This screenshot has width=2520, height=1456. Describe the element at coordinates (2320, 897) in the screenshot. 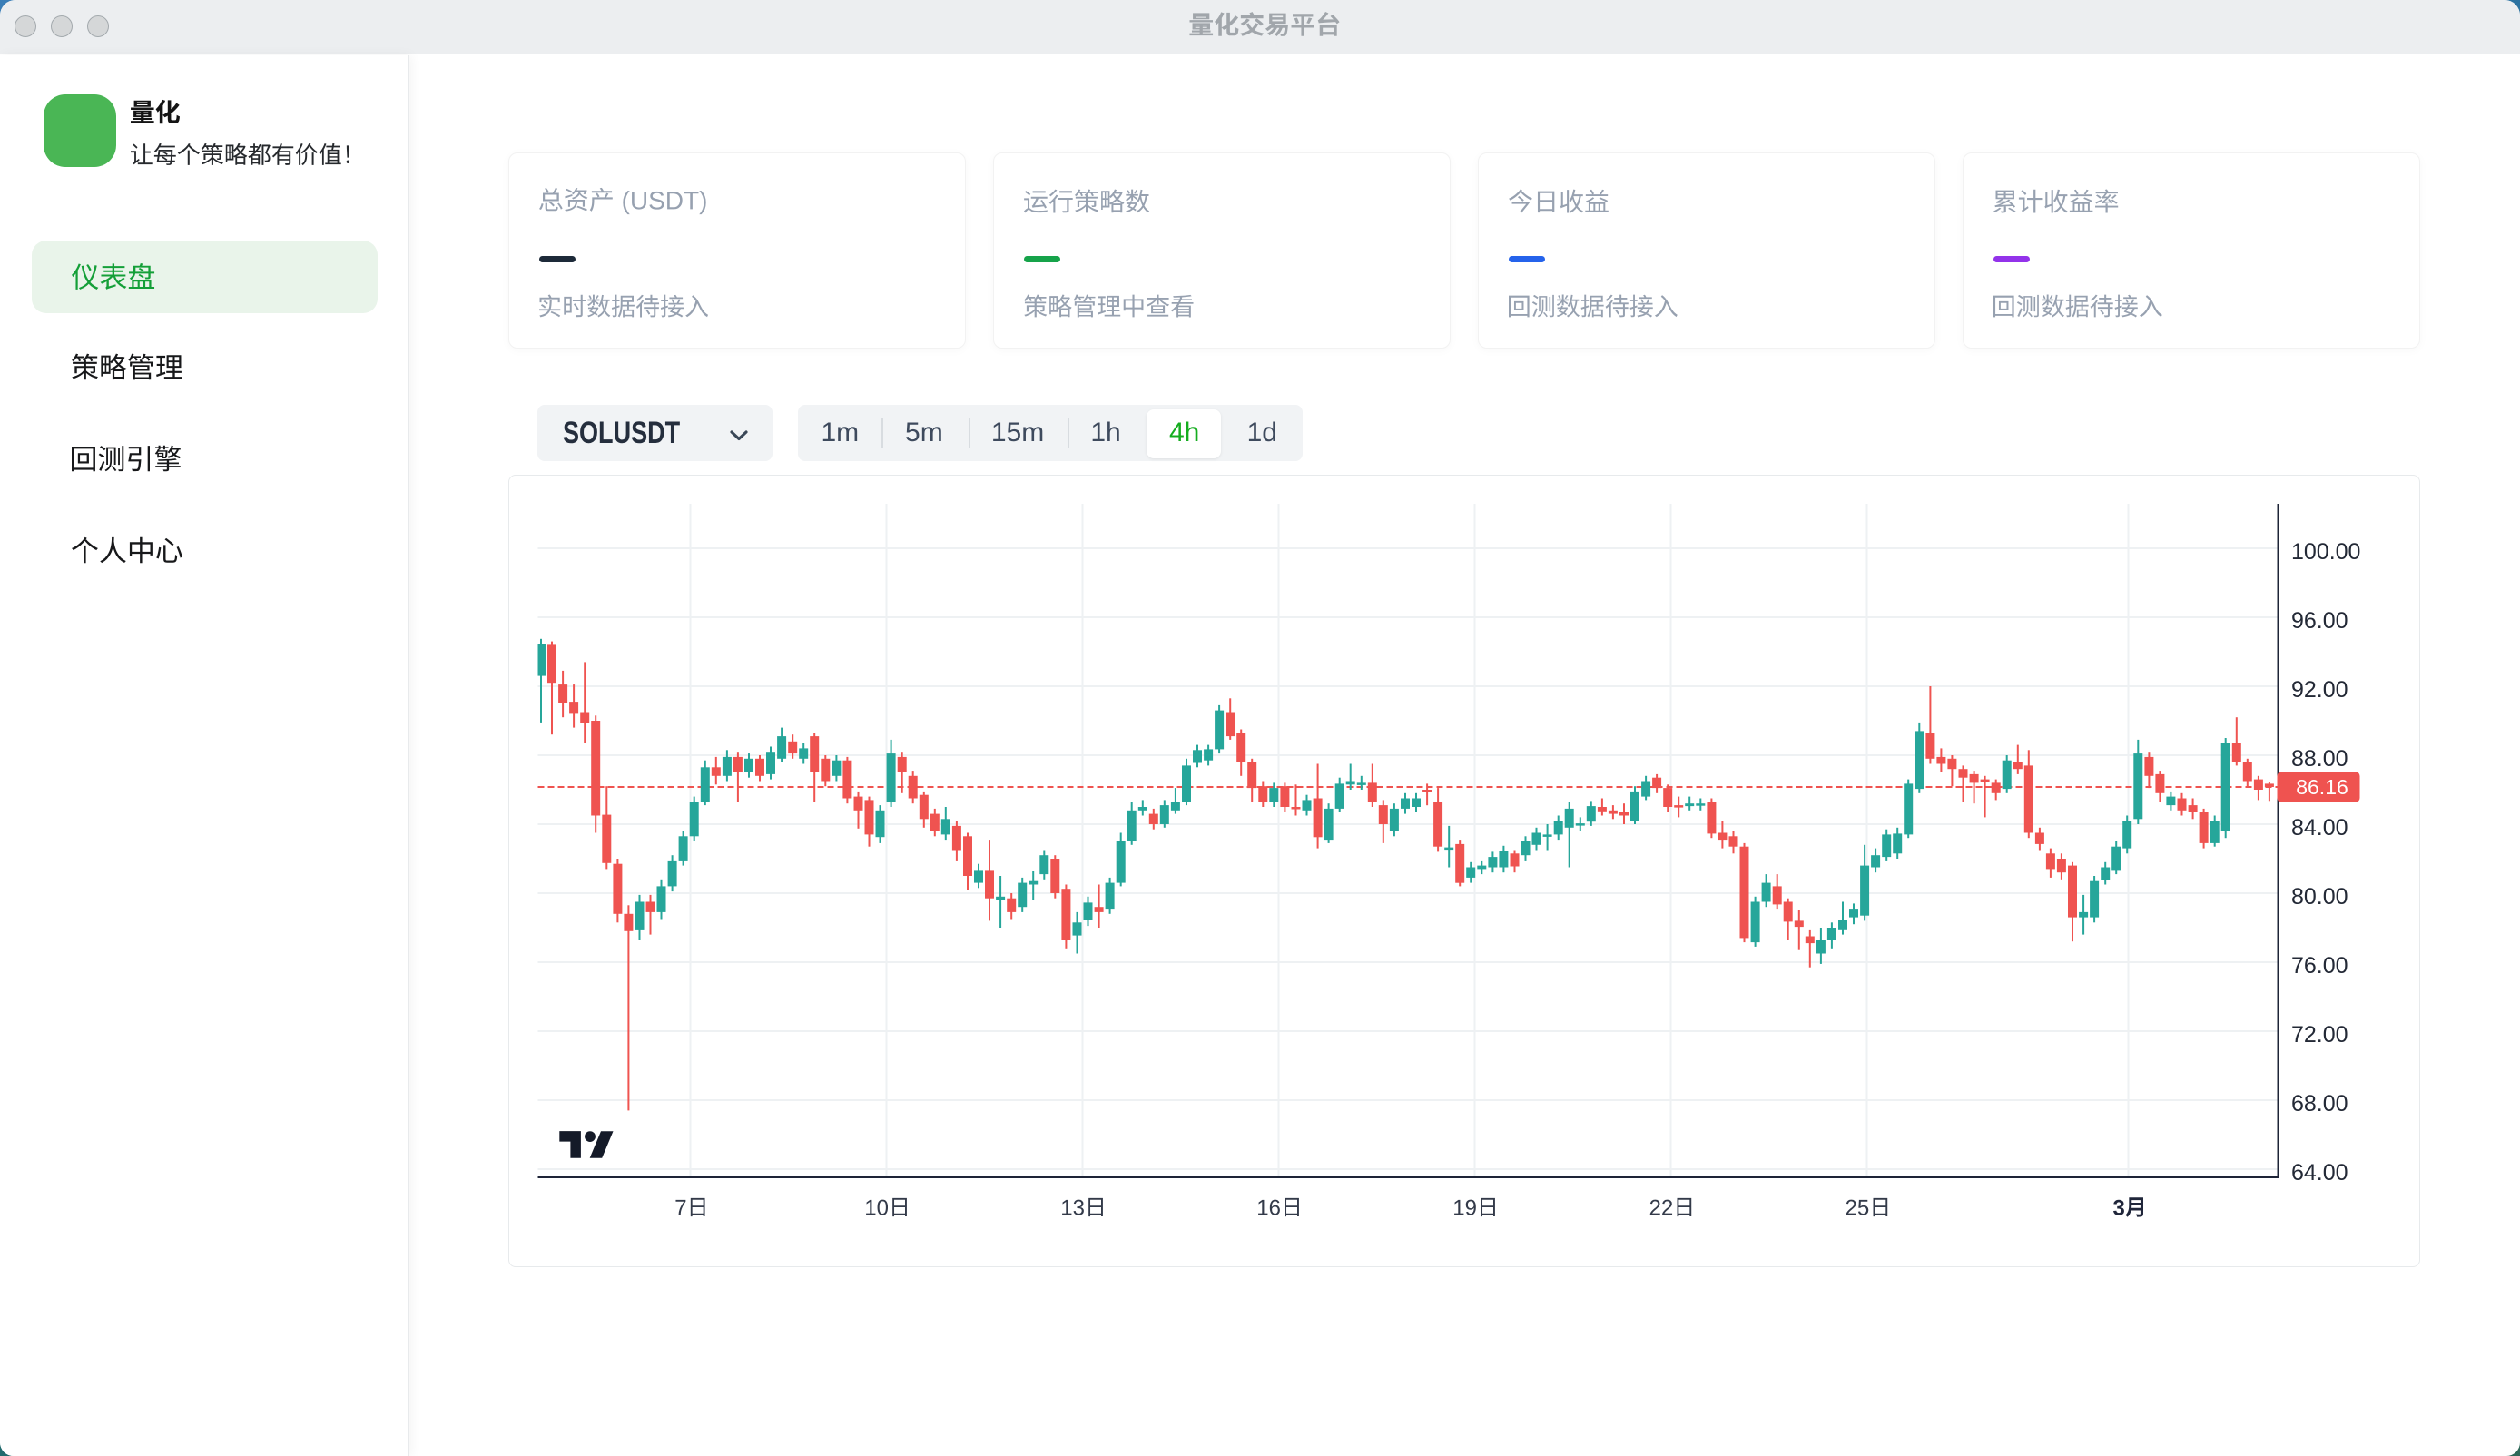

I see `svg-text: 80.00` at that location.